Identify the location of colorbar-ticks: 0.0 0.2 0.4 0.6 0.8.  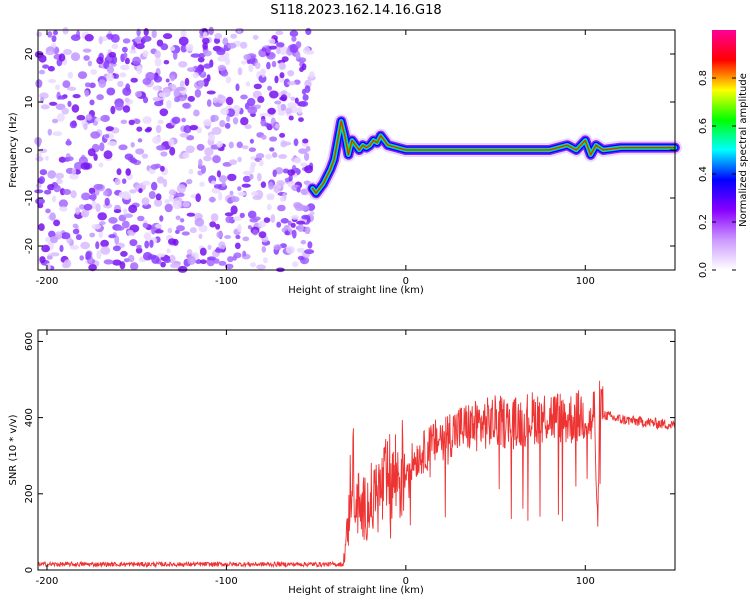
(717, 174).